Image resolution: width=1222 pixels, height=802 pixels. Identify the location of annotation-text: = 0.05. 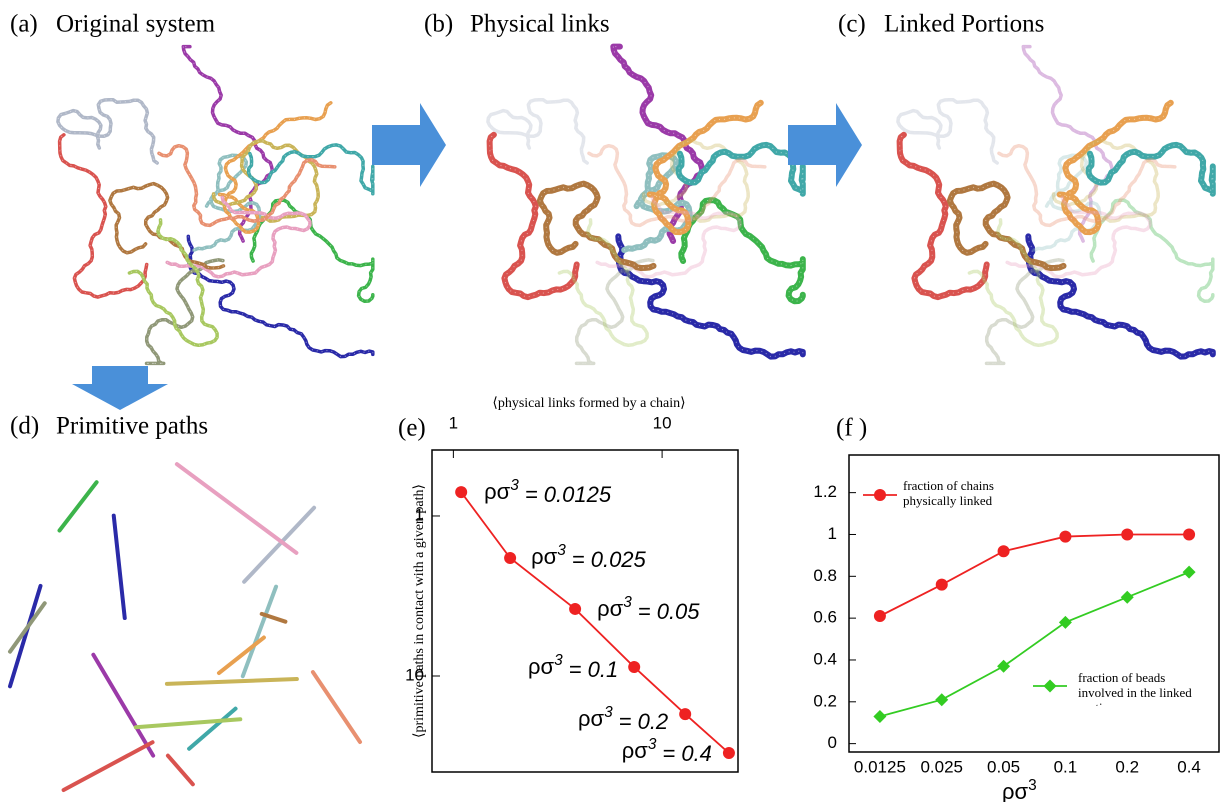
(669, 611).